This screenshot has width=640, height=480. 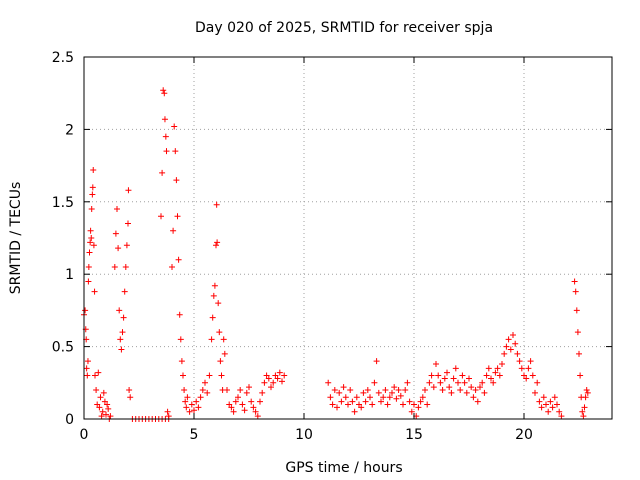 I want to click on x-tick-label: 15, so click(x=414, y=435).